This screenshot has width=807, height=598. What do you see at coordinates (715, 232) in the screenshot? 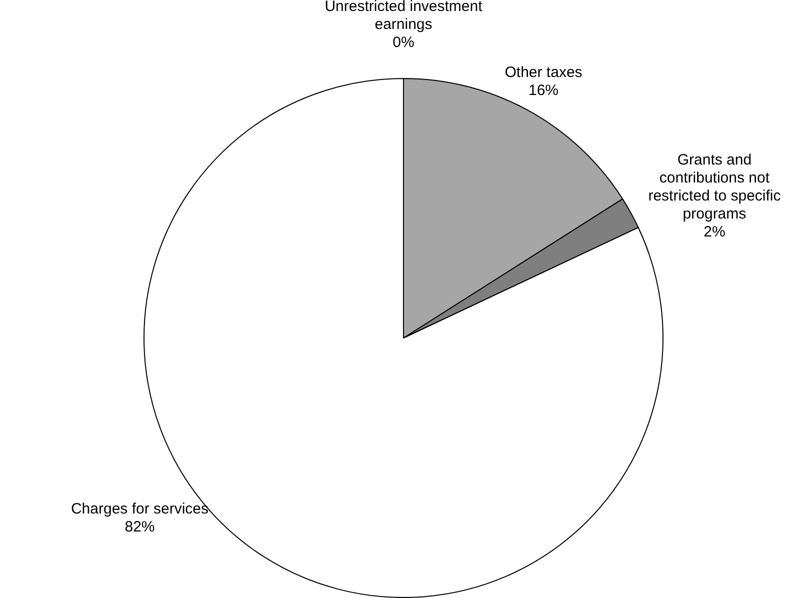
I see `data-label: 2%` at bounding box center [715, 232].